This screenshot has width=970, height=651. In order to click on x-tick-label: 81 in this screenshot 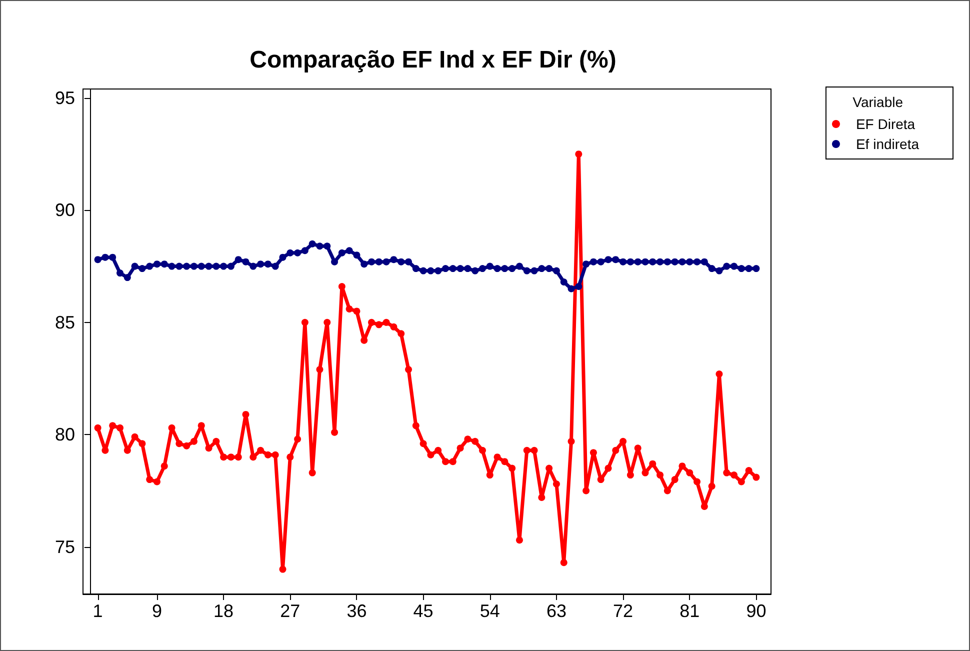, I will do `click(690, 611)`.